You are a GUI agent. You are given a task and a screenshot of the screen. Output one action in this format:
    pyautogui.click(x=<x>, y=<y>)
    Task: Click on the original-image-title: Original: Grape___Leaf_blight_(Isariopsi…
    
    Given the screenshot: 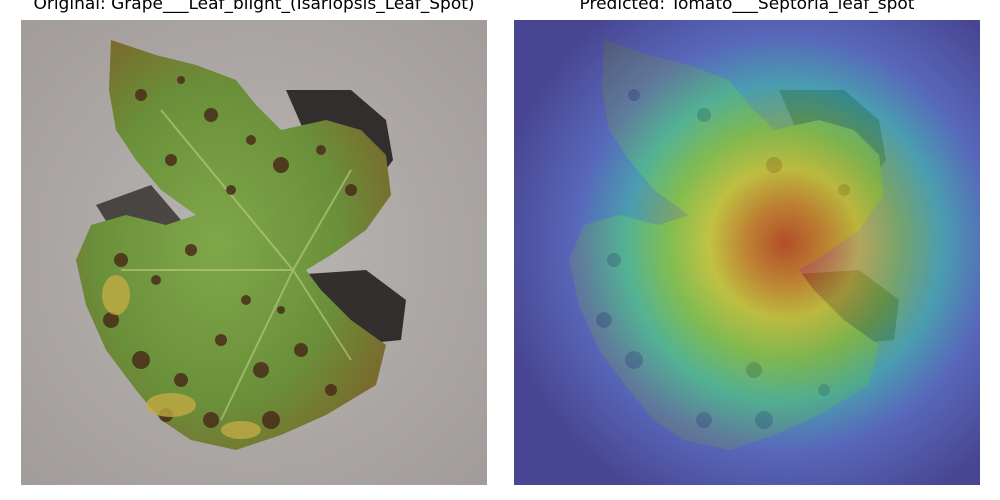 What is the action you would take?
    pyautogui.click(x=254, y=7)
    